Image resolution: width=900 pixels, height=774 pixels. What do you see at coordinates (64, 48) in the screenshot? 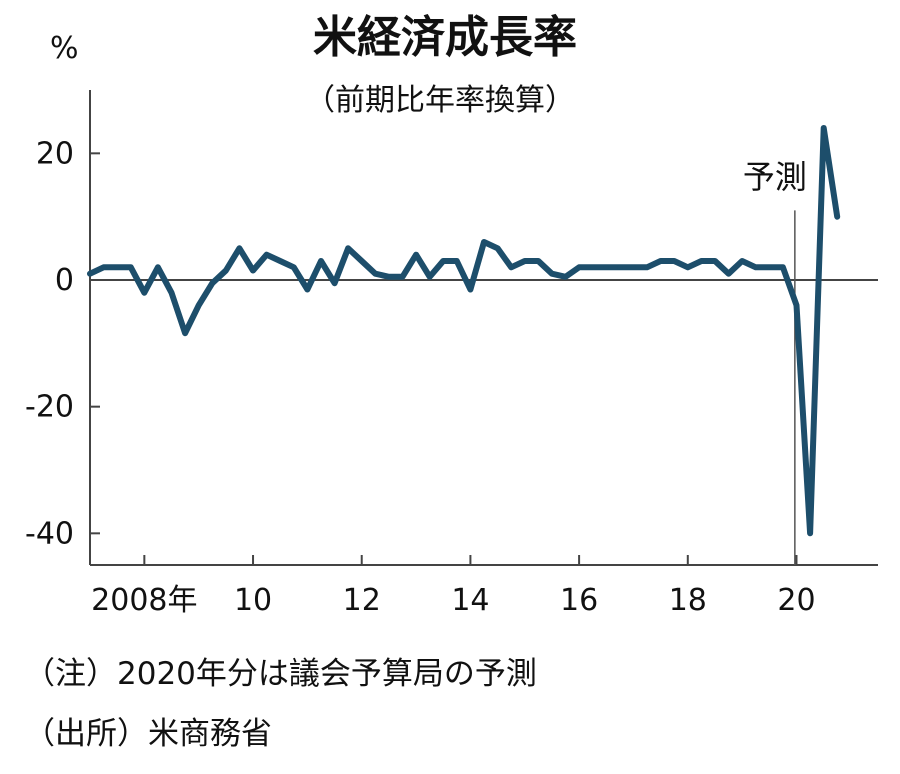
I see `y-axis-unit: %` at bounding box center [64, 48].